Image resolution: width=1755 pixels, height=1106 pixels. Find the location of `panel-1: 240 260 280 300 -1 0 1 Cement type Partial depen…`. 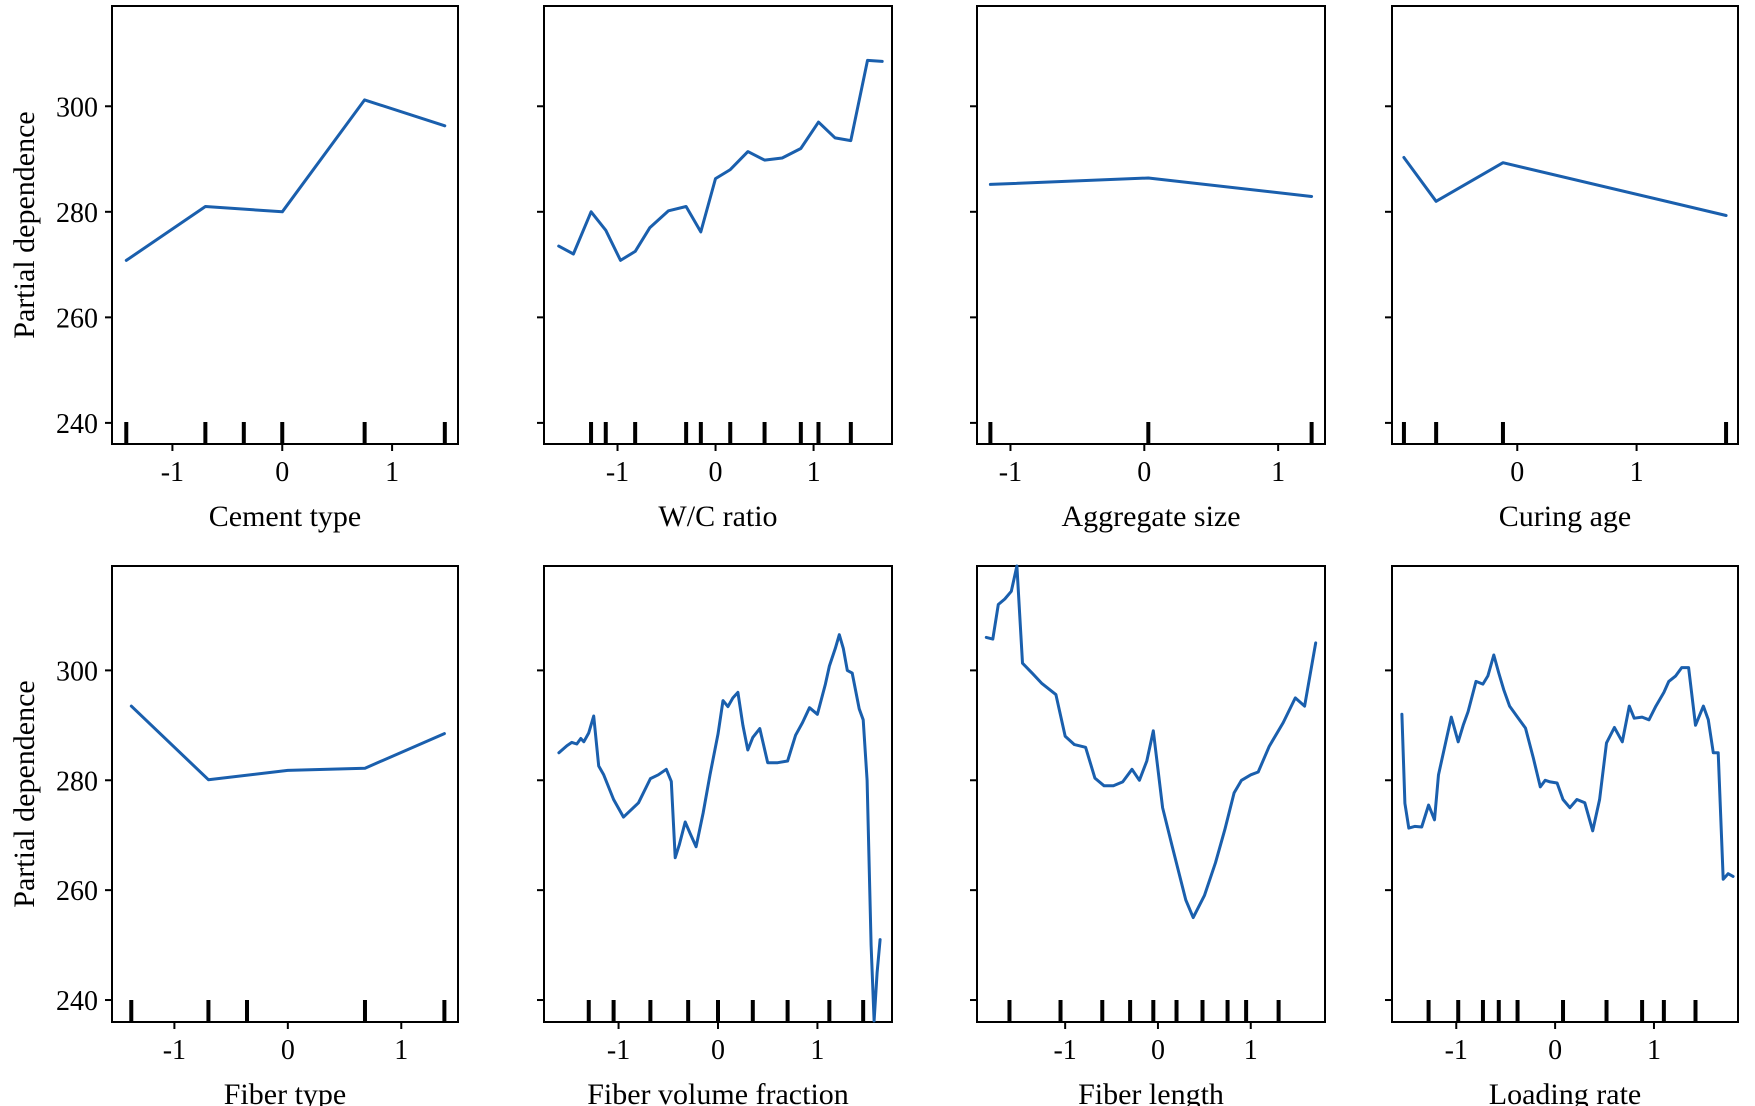

panel-1: 240 260 280 300 -1 0 1 Cement type Partial depen… is located at coordinates (233, 269).